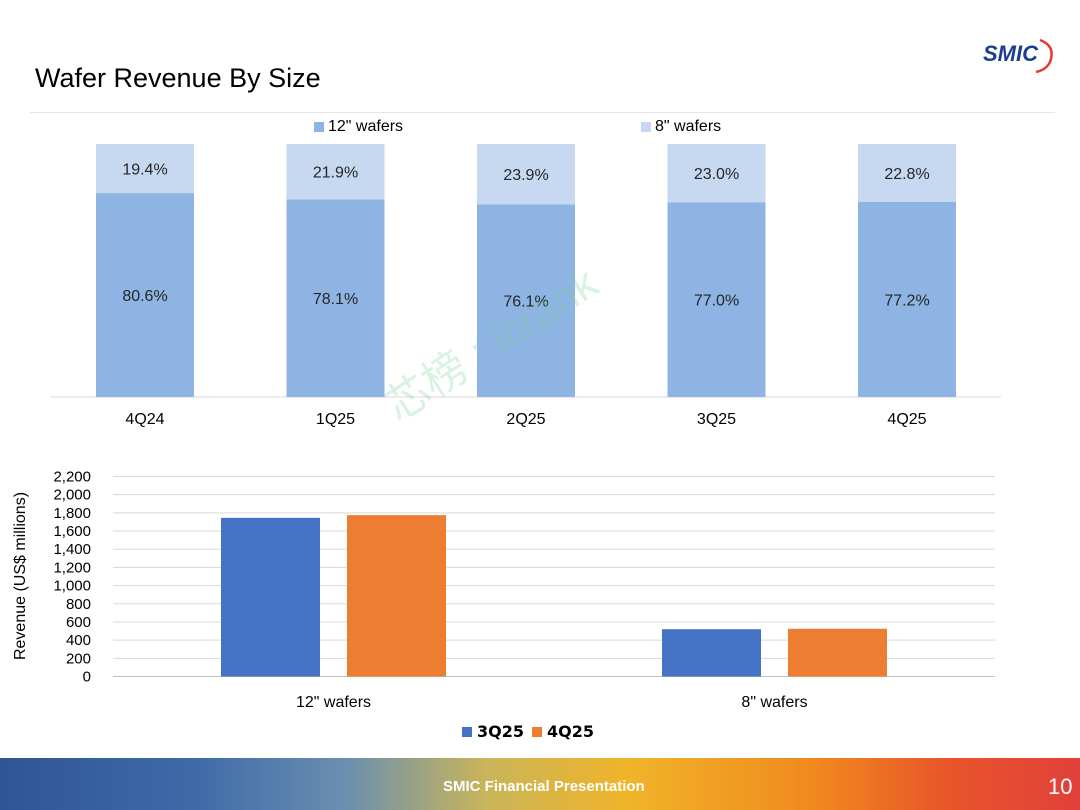  What do you see at coordinates (570, 731) in the screenshot?
I see `legend-label-4q25: 4Q25` at bounding box center [570, 731].